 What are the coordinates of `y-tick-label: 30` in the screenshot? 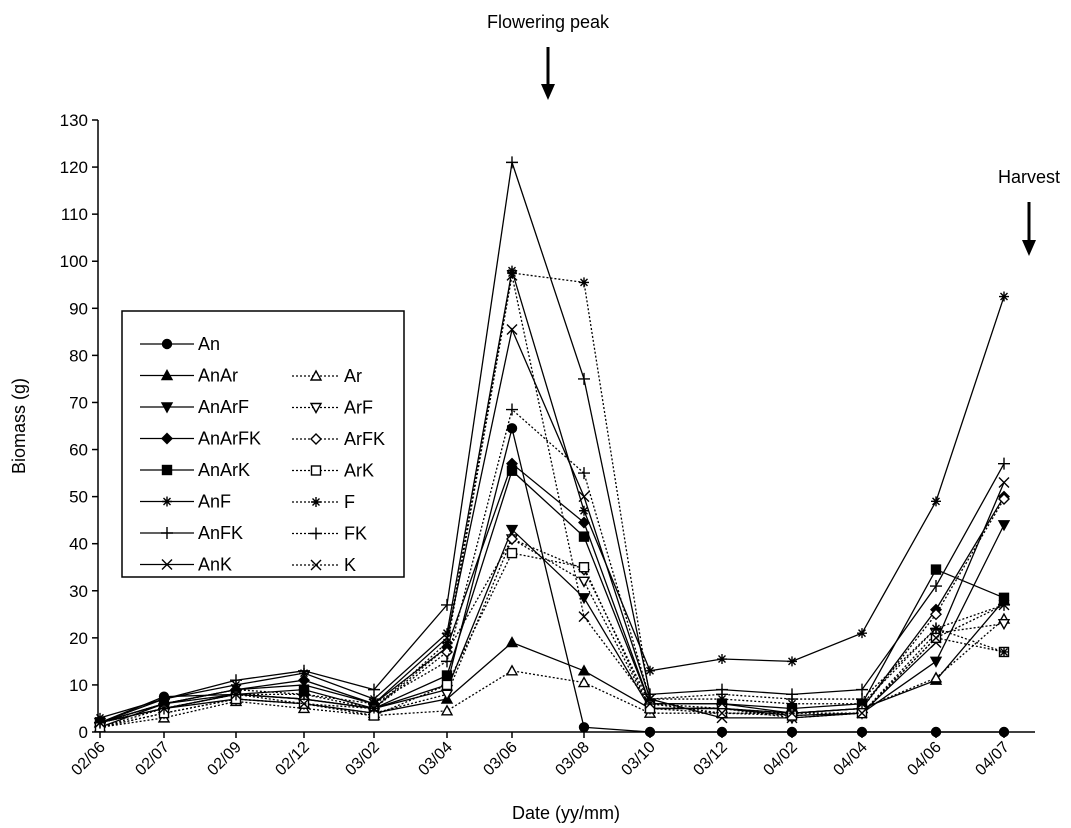 It's located at (78, 591).